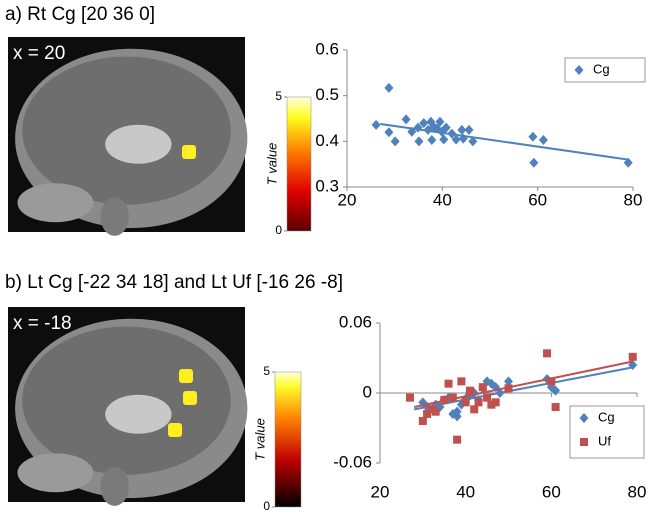  What do you see at coordinates (352, 461) in the screenshot?
I see `y-tick-label: -0.06` at bounding box center [352, 461].